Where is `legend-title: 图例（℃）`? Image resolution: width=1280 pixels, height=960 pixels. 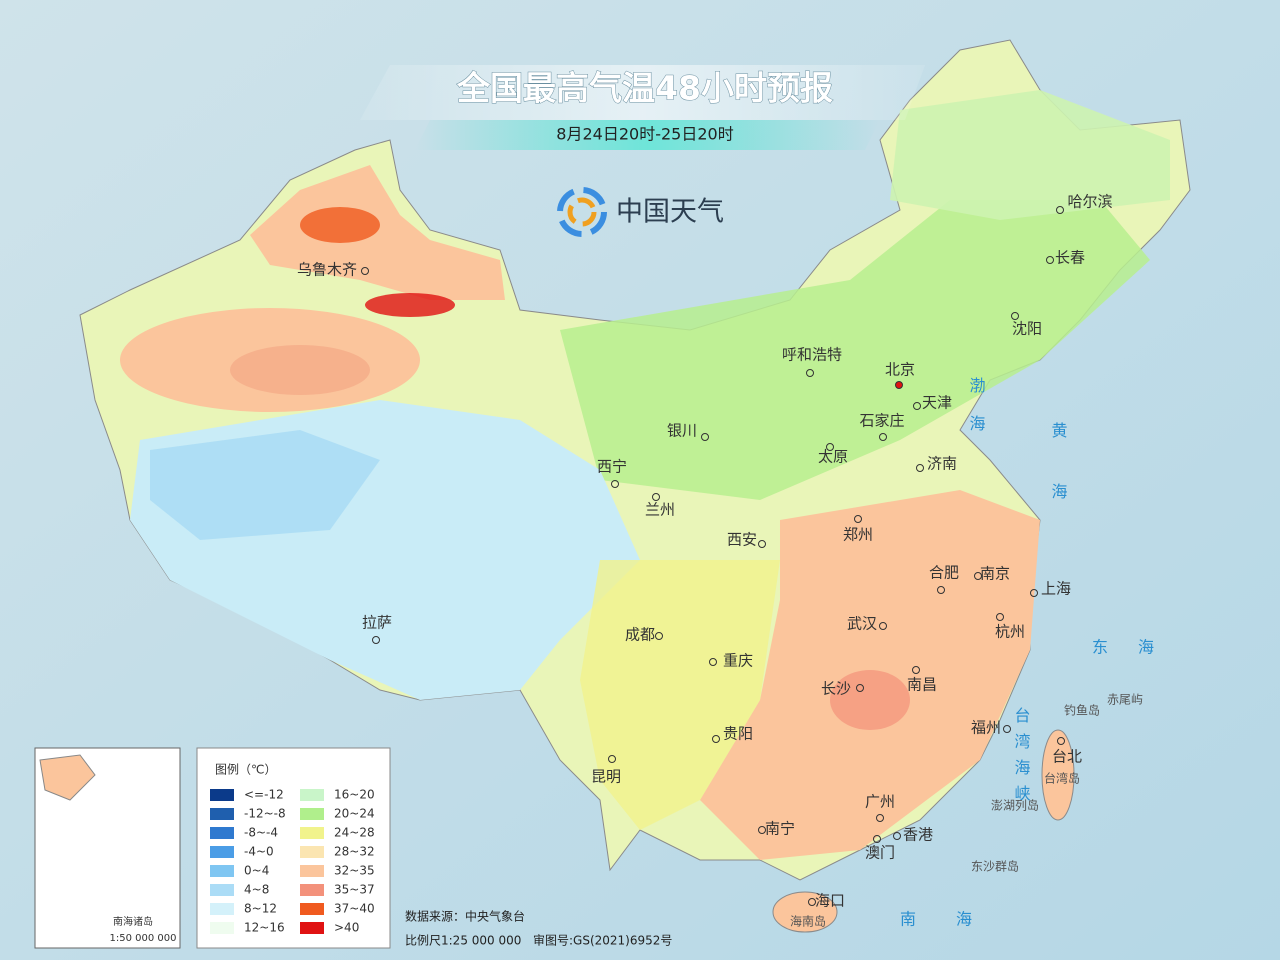
legend-title: 图例（℃） is located at coordinates (245, 770).